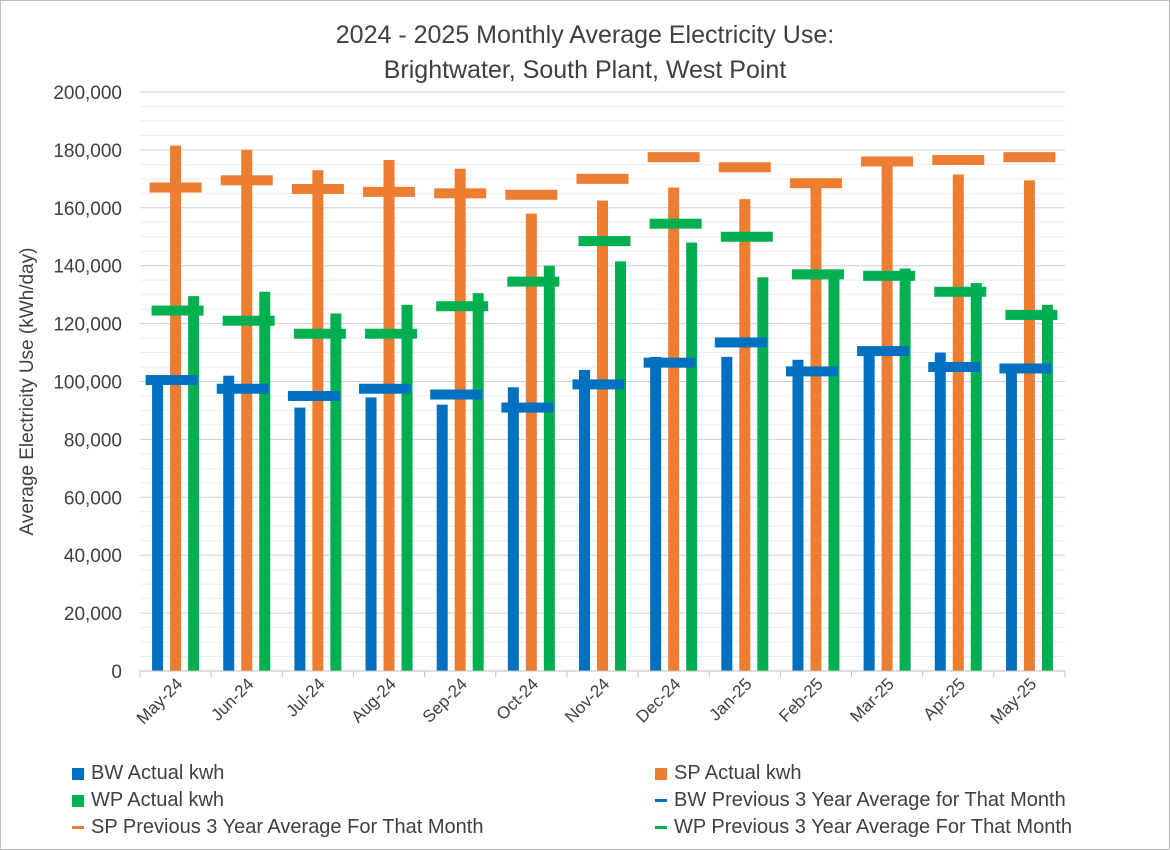 Image resolution: width=1170 pixels, height=850 pixels. What do you see at coordinates (160, 701) in the screenshot?
I see `x-tick-label: May-24` at bounding box center [160, 701].